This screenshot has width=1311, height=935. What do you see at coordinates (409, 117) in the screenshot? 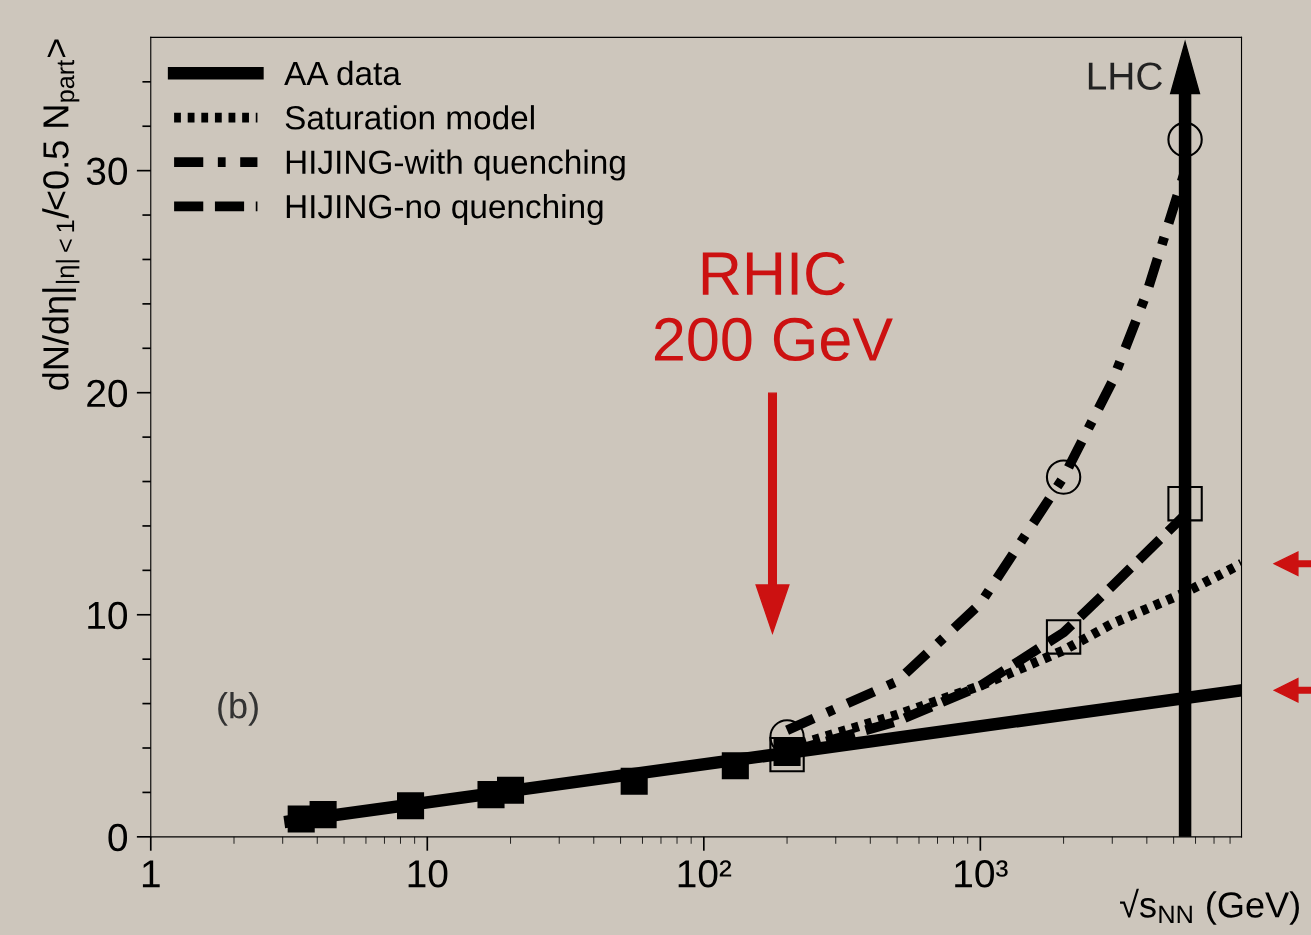
I see `legend-label: Saturation model` at bounding box center [409, 117].